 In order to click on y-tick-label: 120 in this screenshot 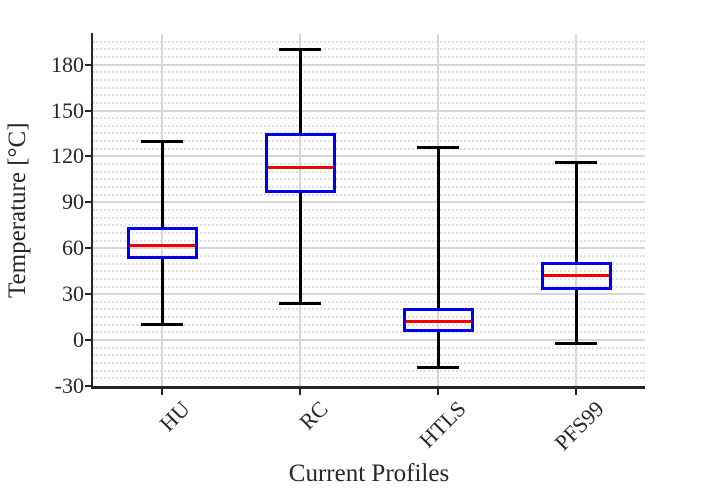, I will do `click(67, 156)`.